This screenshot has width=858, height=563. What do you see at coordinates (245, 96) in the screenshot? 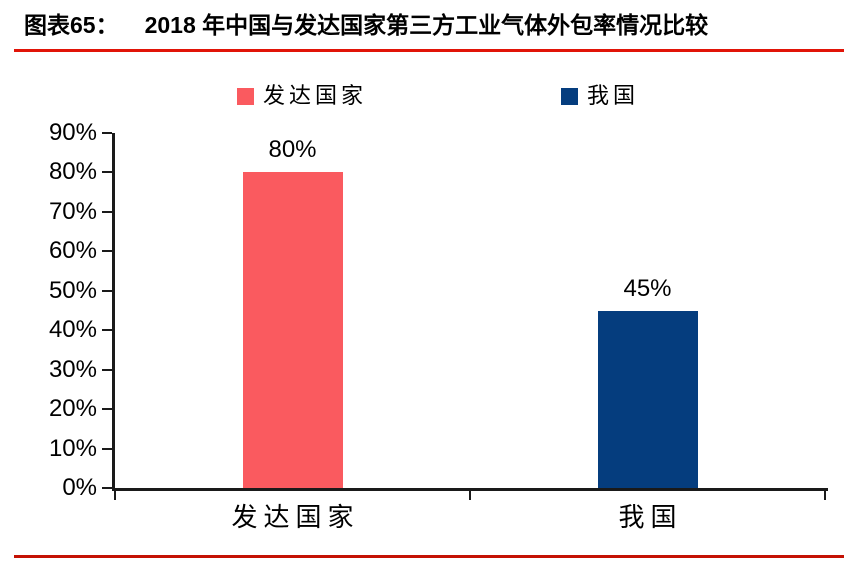
I see `legend-swatch-developed-countries` at bounding box center [245, 96].